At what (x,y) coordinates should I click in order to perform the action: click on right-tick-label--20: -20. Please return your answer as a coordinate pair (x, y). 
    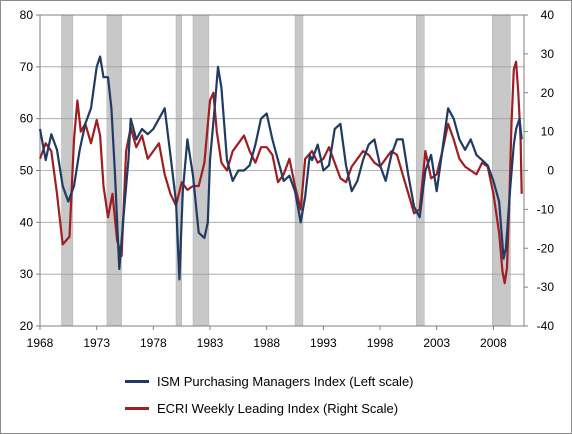
    Looking at the image, I should click on (546, 248).